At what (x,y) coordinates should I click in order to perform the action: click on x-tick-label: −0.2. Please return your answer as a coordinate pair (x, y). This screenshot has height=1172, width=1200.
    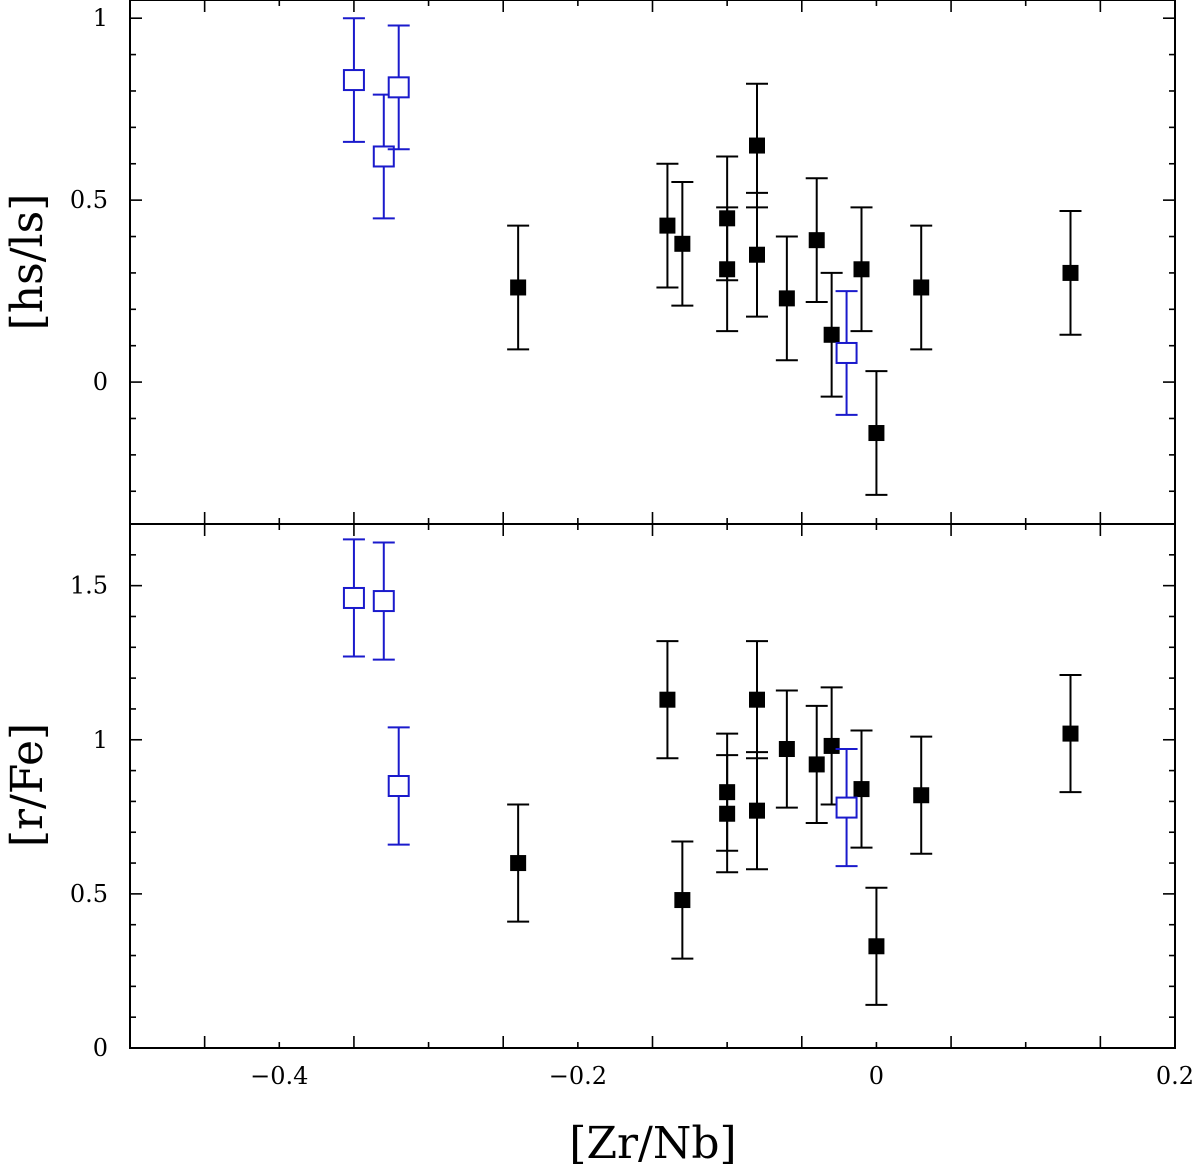
    Looking at the image, I should click on (578, 1076).